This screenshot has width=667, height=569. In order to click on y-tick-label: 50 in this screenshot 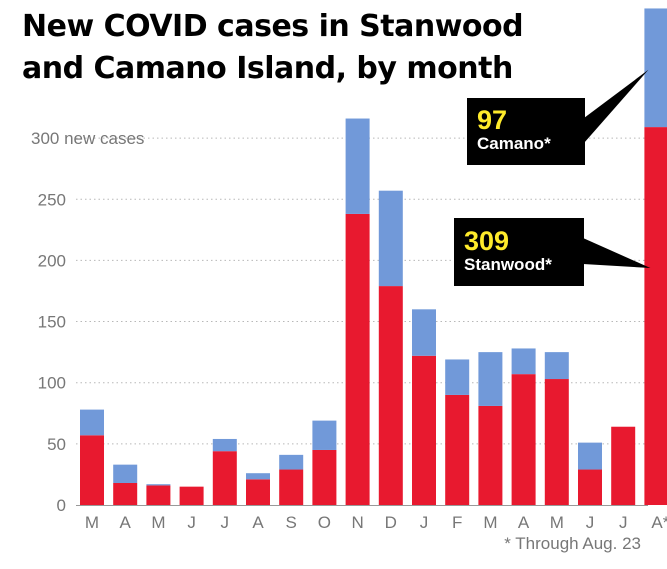, I will do `click(56, 444)`.